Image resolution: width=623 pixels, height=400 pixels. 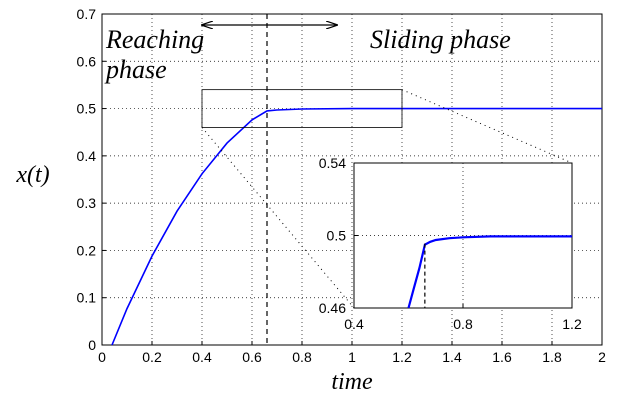 I want to click on main-x-tick-label: 0.8, so click(x=302, y=357).